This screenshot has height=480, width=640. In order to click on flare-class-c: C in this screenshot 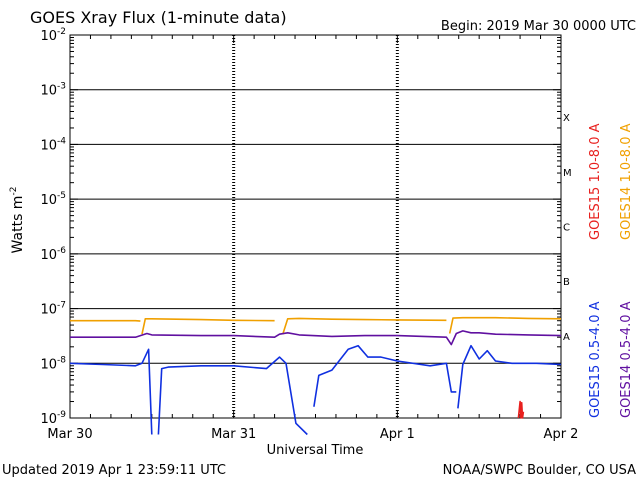, I will do `click(566, 228)`.